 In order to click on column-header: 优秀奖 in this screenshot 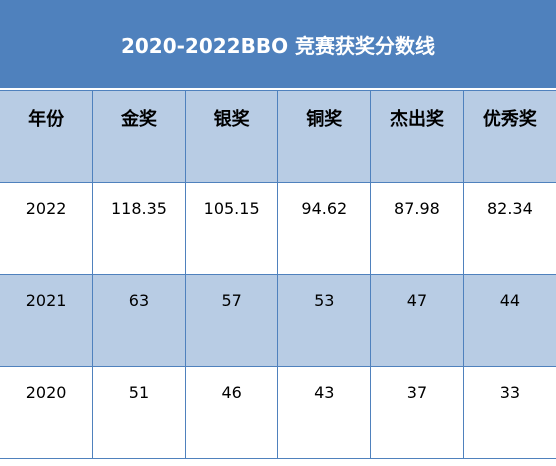, I will do `click(509, 136)`.